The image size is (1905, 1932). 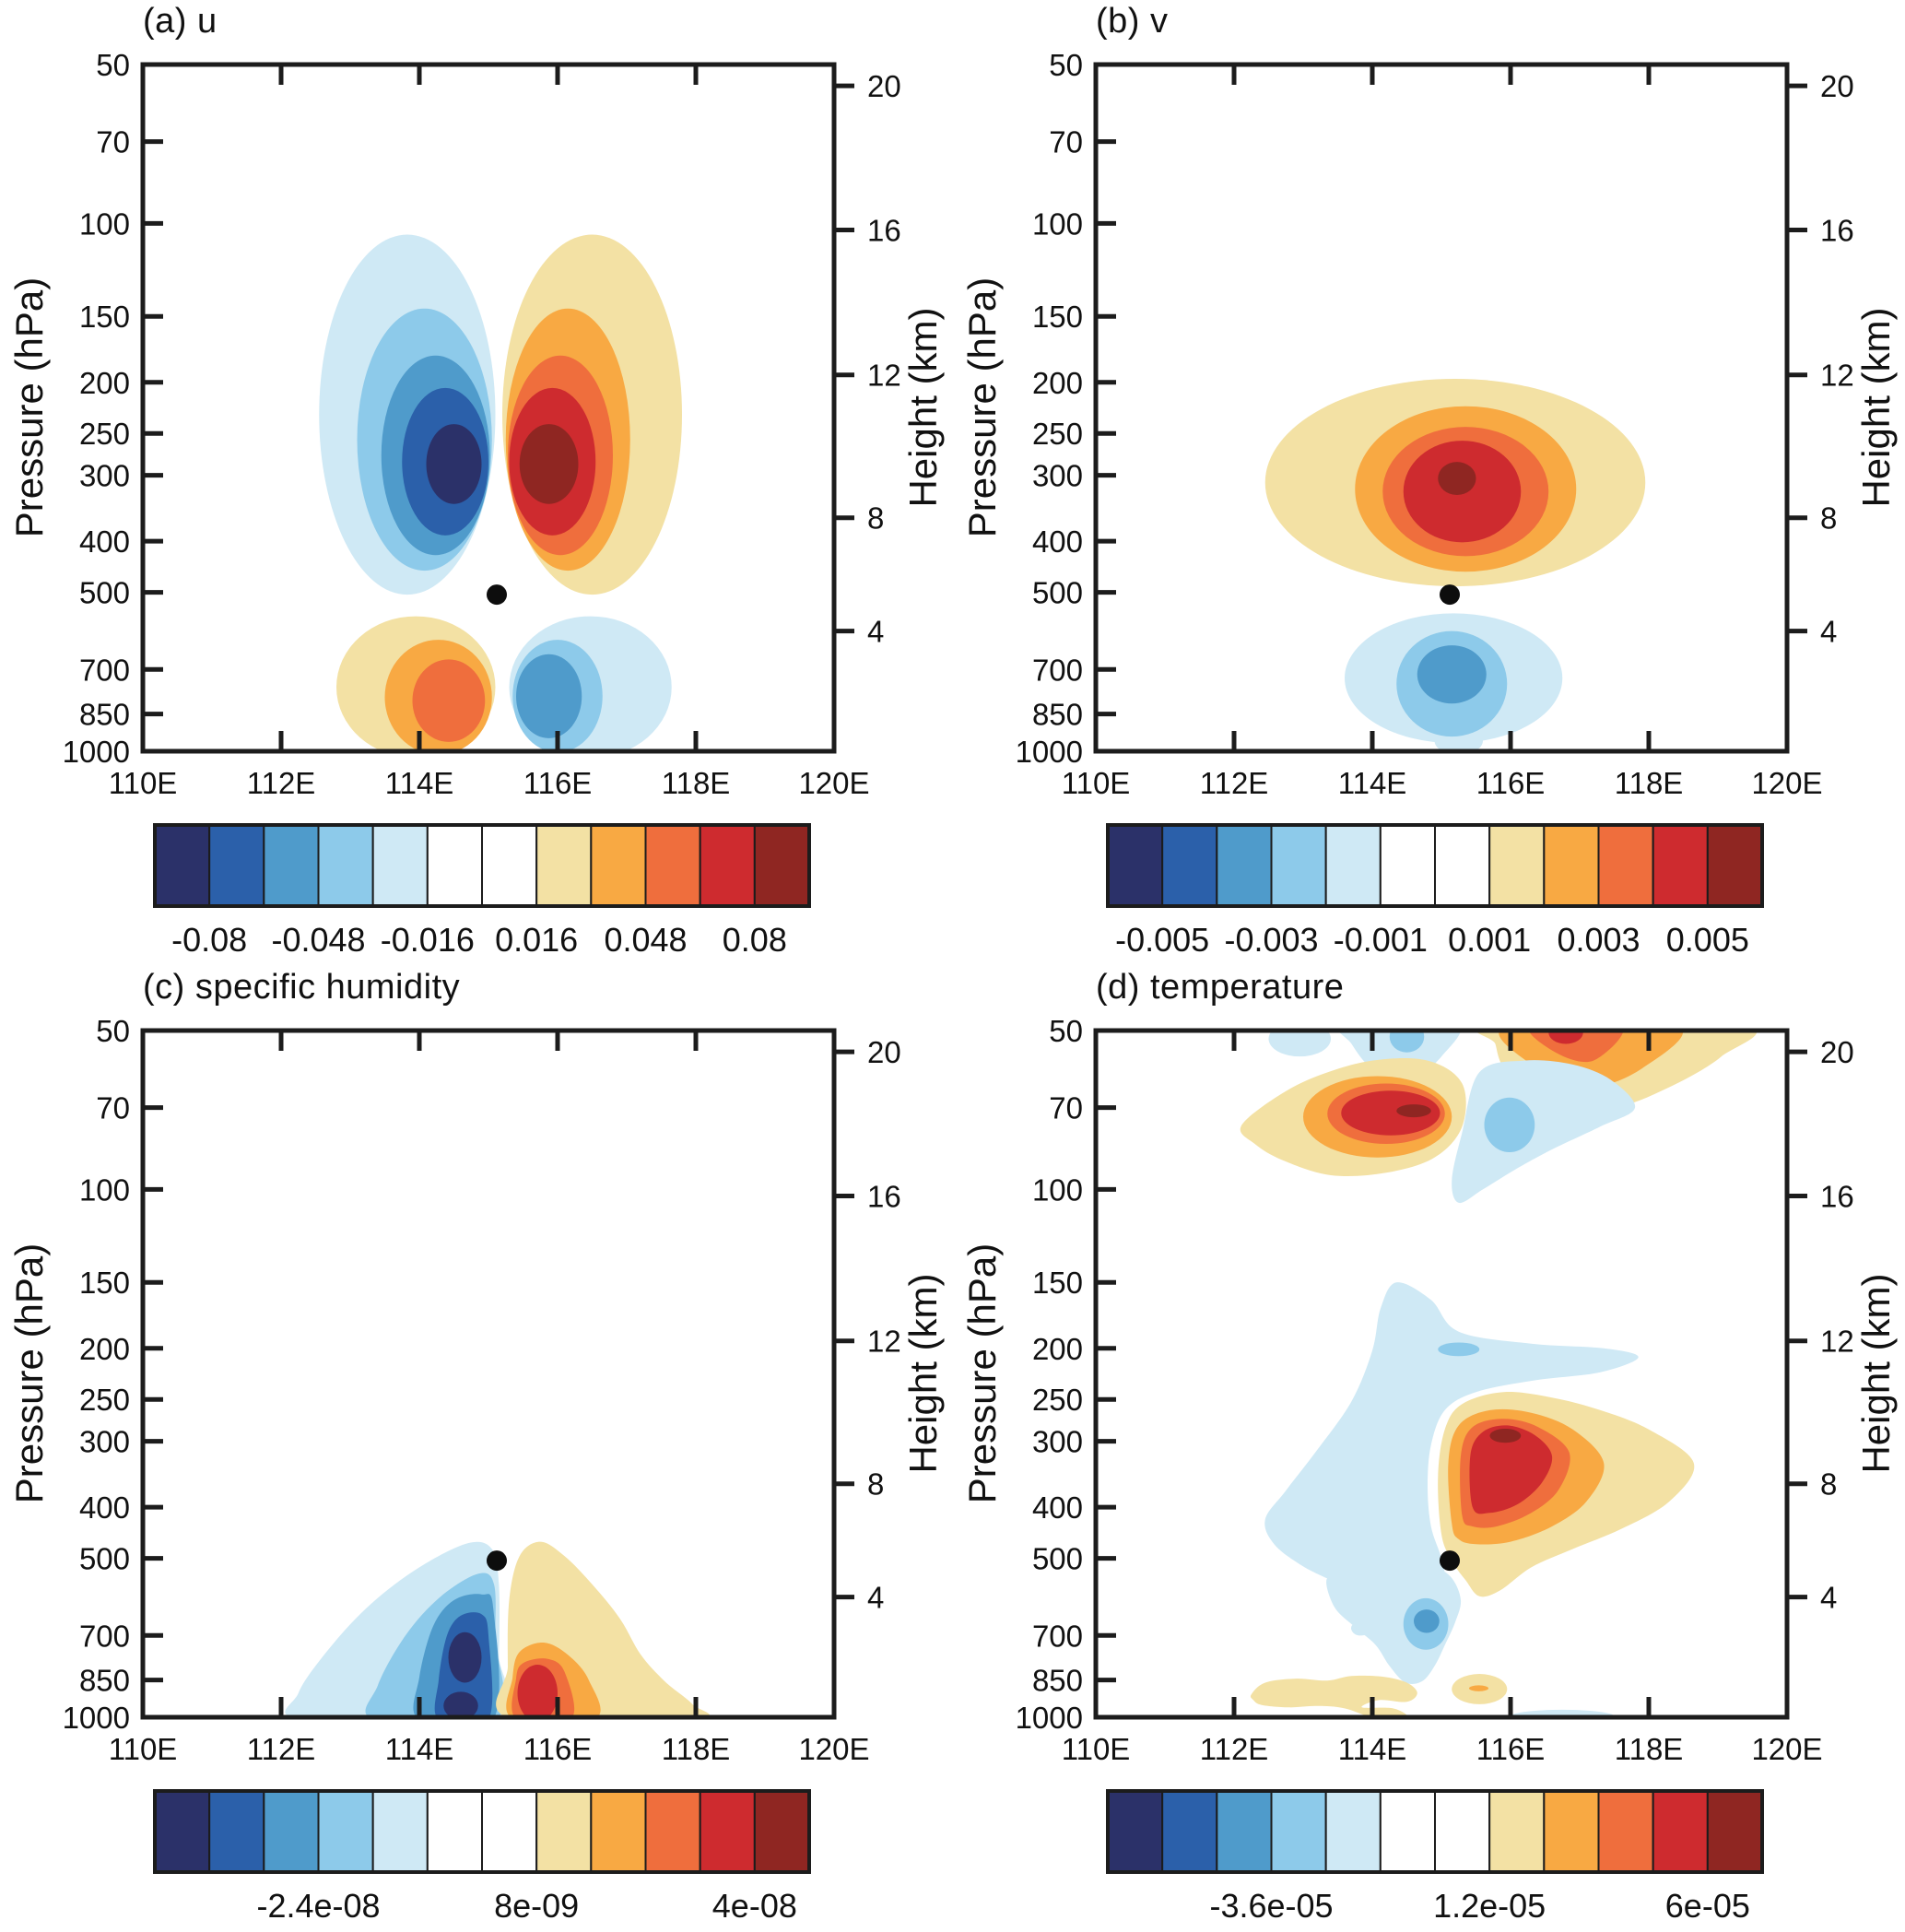 What do you see at coordinates (1828, 632) in the screenshot?
I see `height-tick-label: 4` at bounding box center [1828, 632].